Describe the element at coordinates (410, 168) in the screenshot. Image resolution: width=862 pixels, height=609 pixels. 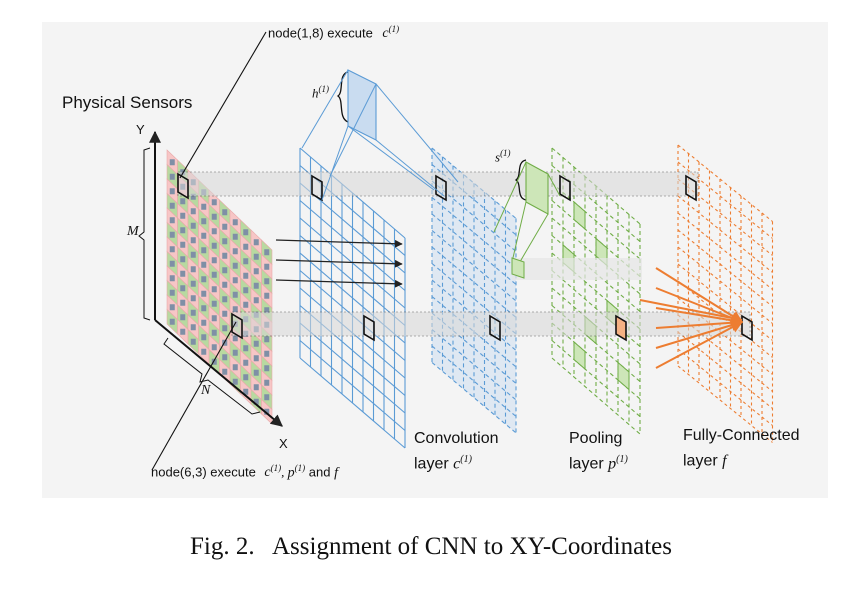
I see `h-projection-line` at that location.